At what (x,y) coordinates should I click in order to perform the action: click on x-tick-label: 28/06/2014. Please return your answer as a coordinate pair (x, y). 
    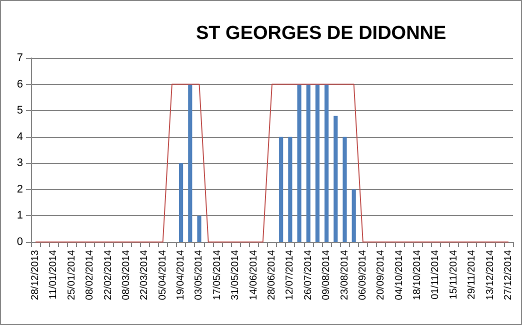
    Looking at the image, I should click on (272, 275).